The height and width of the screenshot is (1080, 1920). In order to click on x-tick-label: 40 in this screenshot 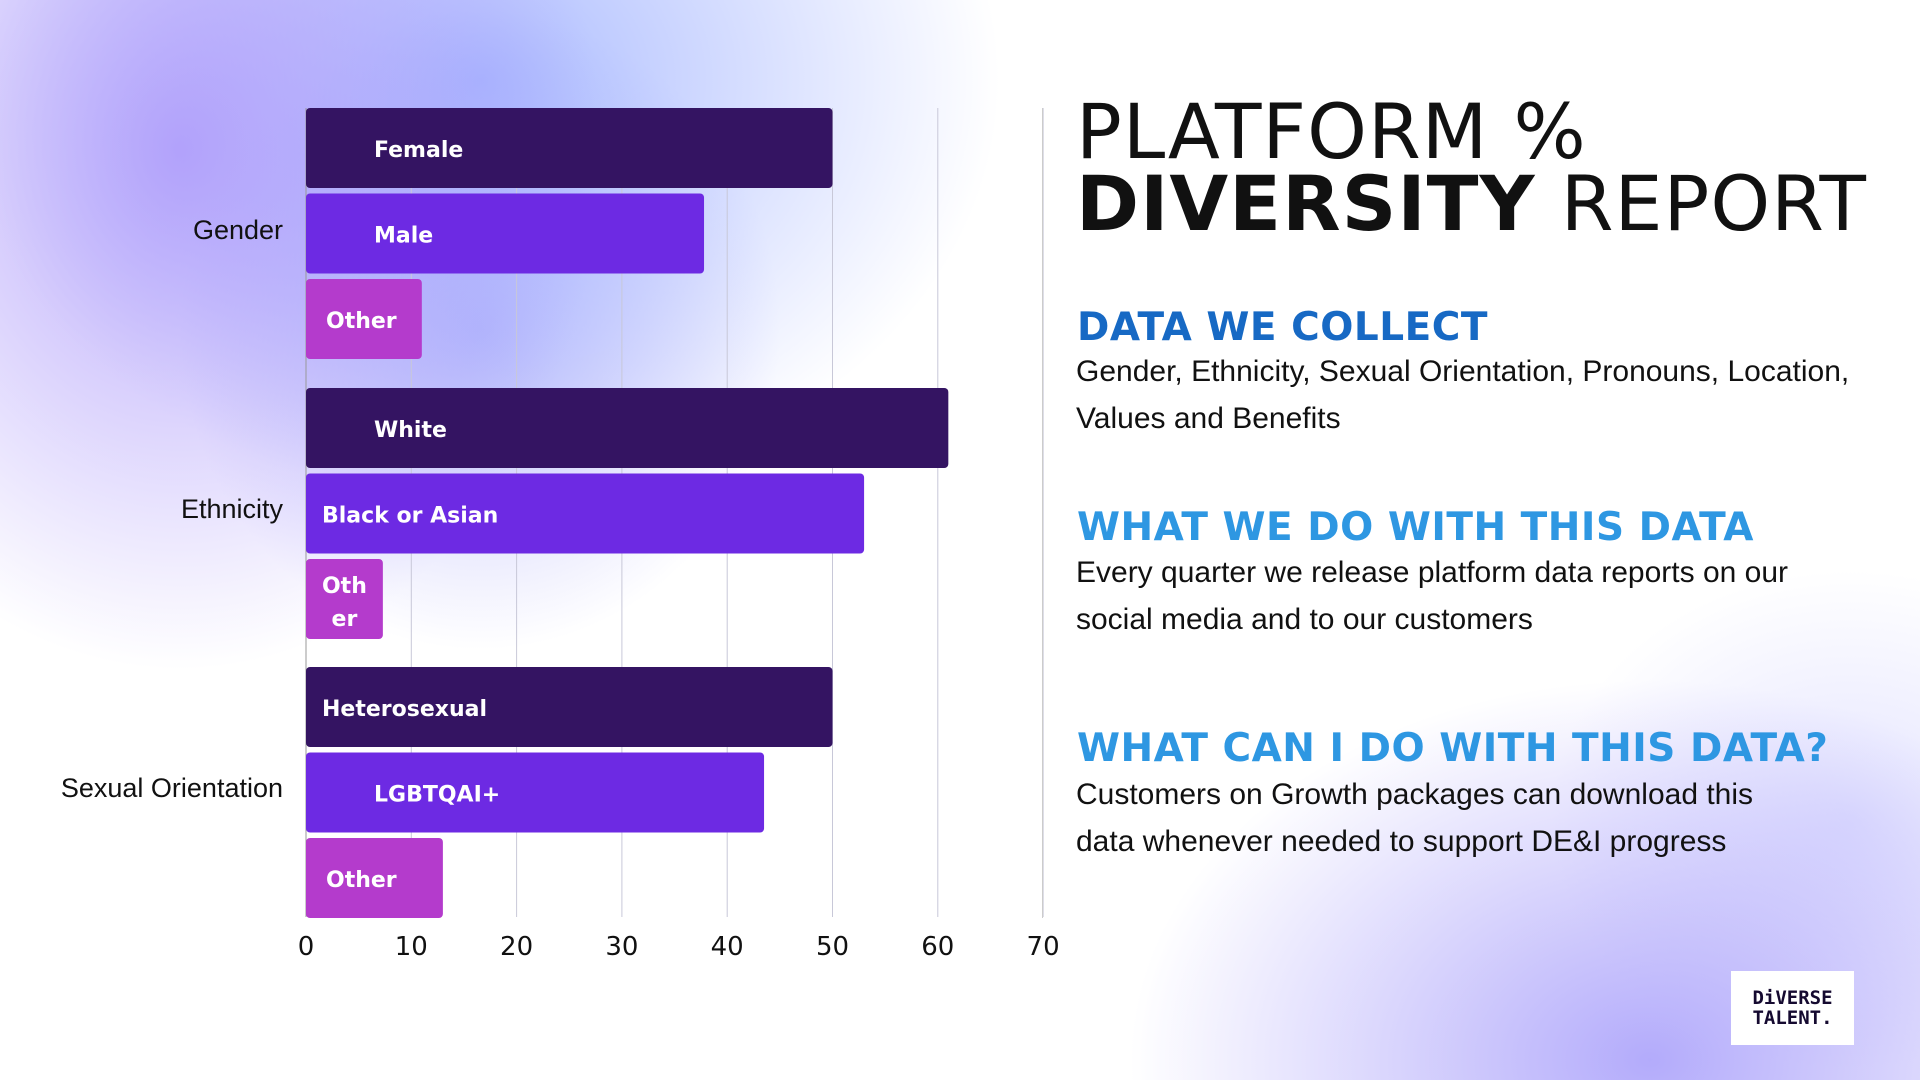, I will do `click(727, 947)`.